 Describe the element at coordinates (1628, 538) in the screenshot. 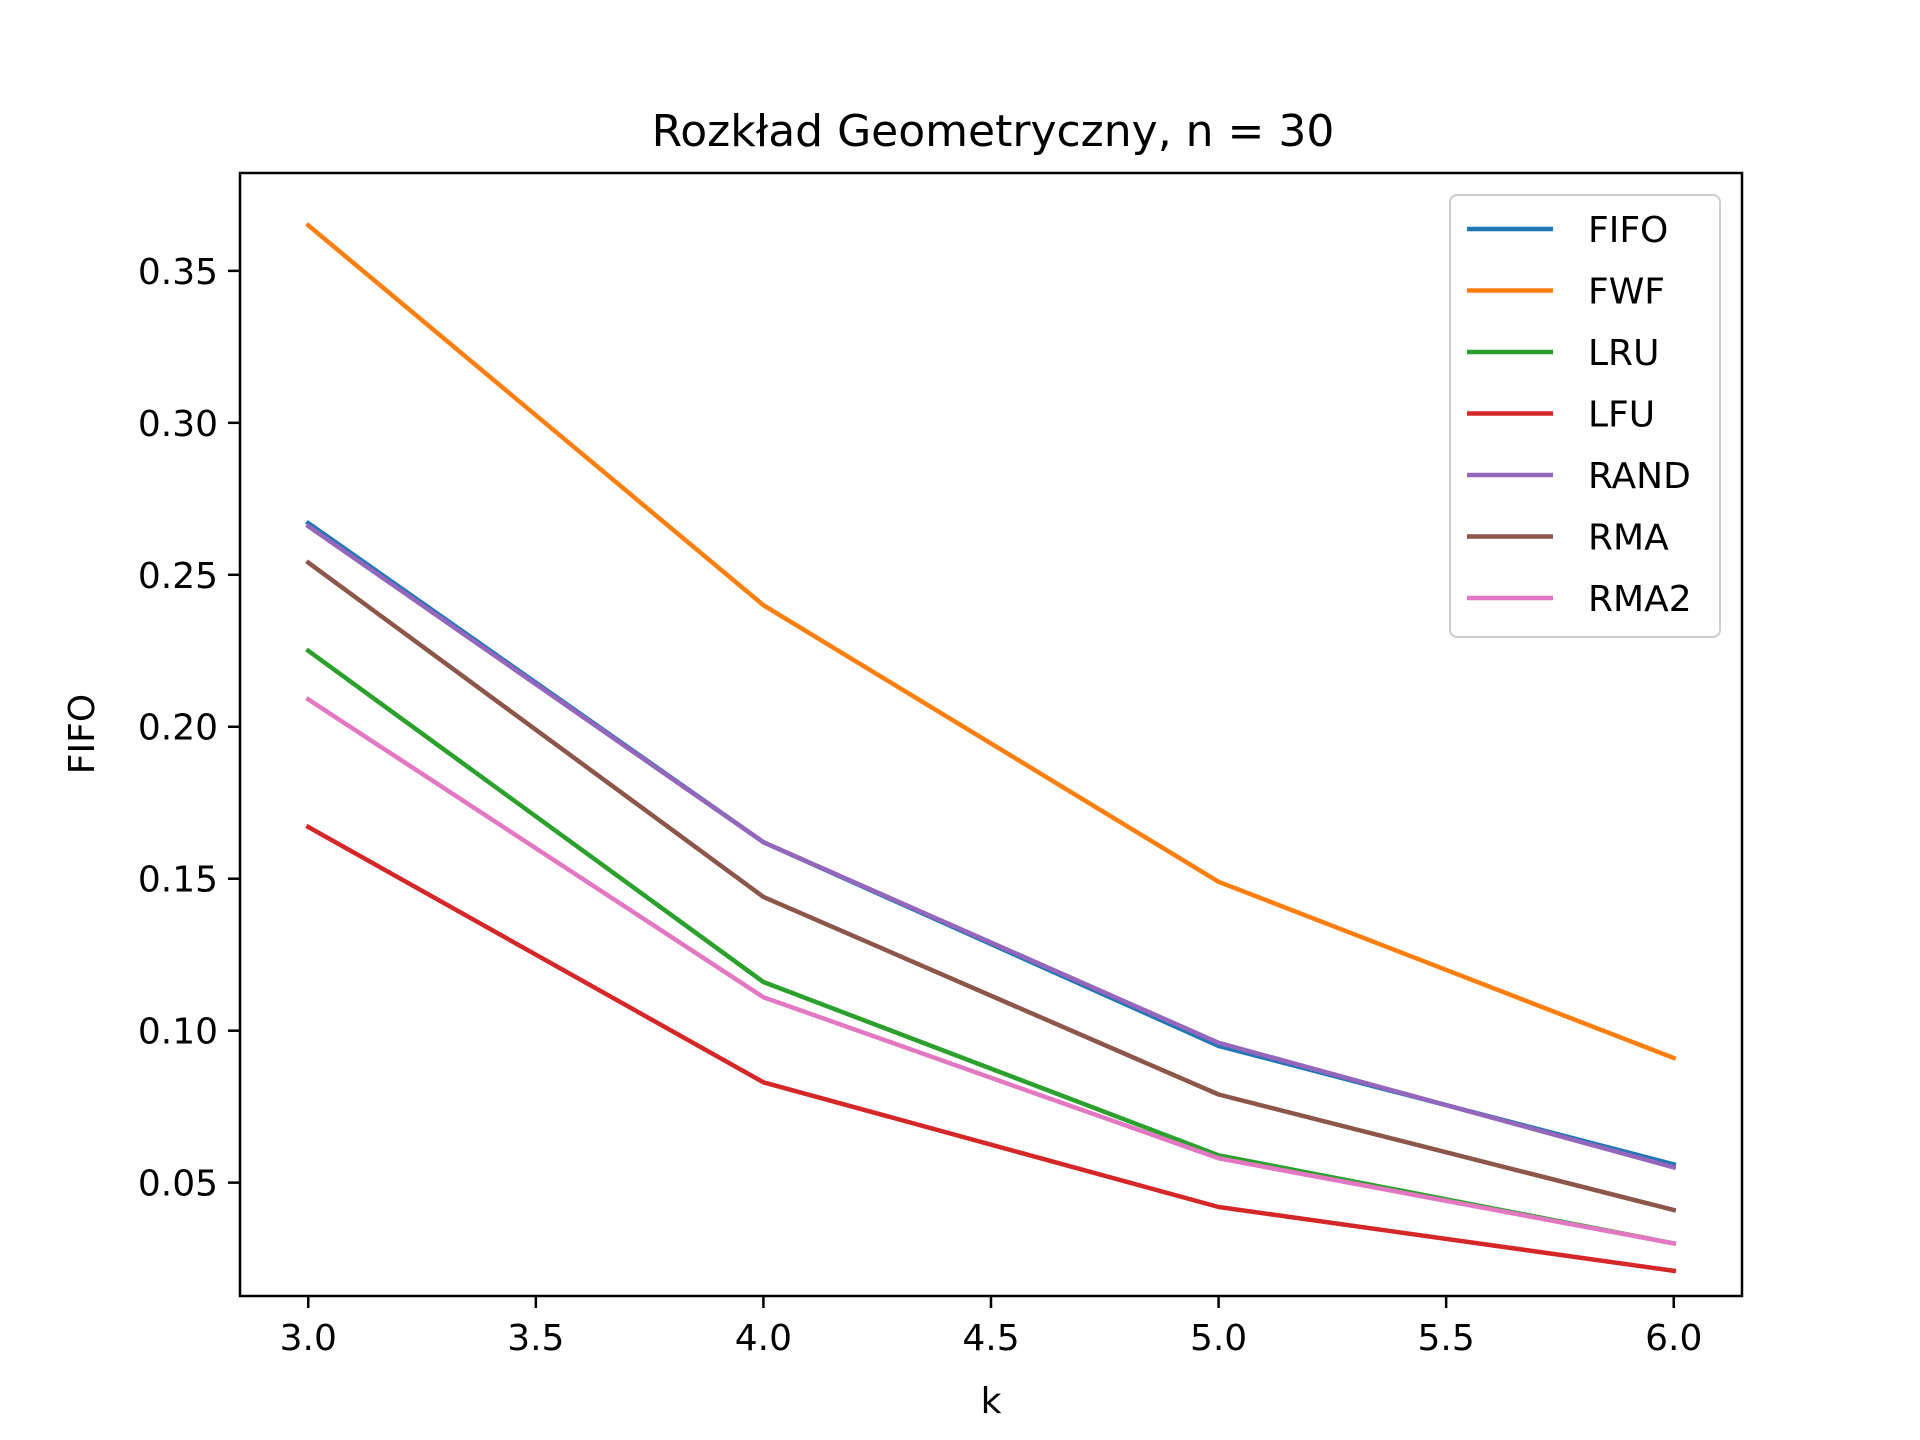

I see `legend-label-rma: RMA` at that location.